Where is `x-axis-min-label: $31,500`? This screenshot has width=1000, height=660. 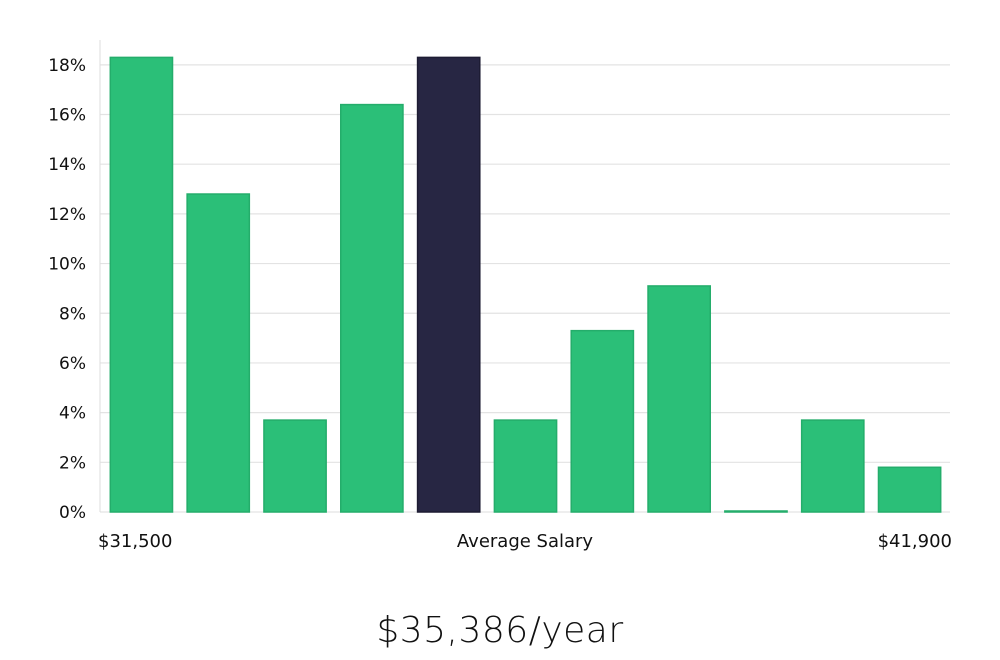 x-axis-min-label: $31,500 is located at coordinates (135, 541).